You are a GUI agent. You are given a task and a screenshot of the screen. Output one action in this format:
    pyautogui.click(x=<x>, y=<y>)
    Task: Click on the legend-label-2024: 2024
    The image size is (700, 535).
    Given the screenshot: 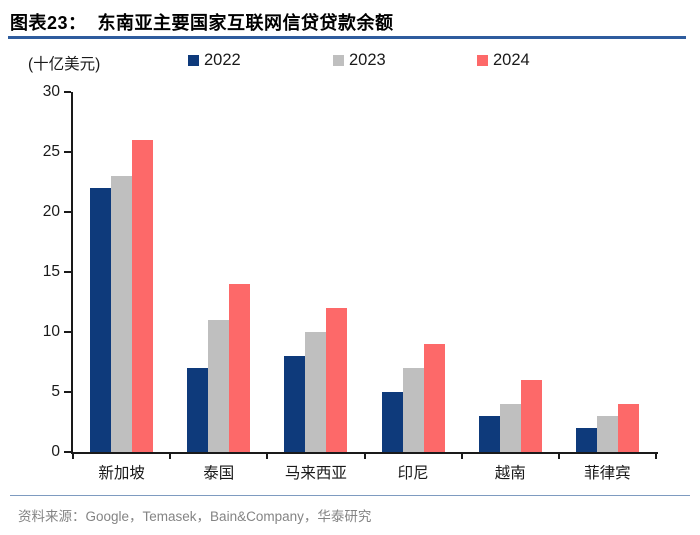 What is the action you would take?
    pyautogui.click(x=511, y=59)
    